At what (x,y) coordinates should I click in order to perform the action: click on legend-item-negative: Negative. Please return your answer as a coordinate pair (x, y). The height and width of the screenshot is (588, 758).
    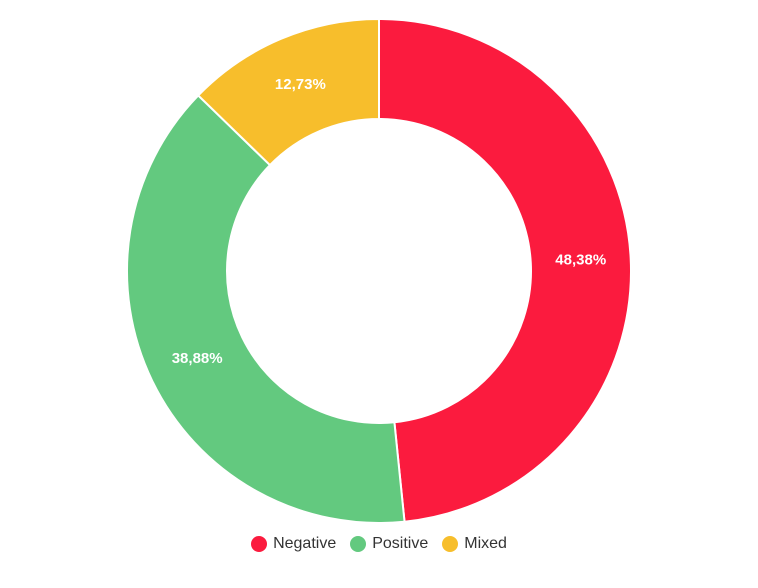
    Looking at the image, I should click on (293, 544).